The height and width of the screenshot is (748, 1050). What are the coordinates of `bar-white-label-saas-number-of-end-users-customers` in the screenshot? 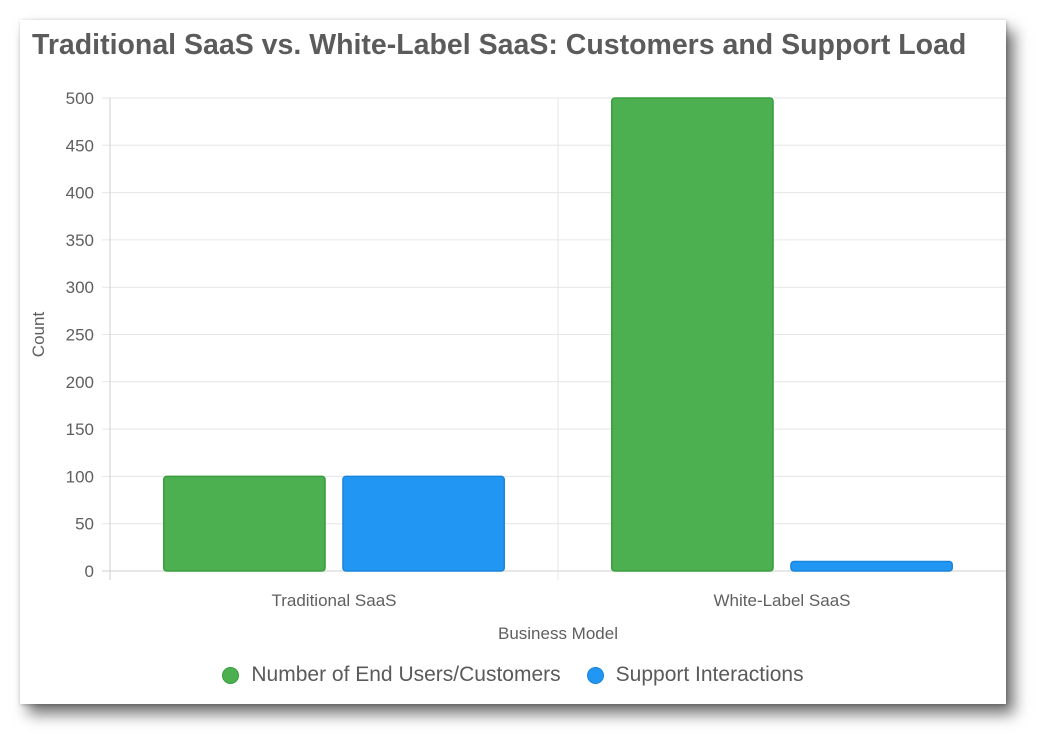 It's located at (692, 334).